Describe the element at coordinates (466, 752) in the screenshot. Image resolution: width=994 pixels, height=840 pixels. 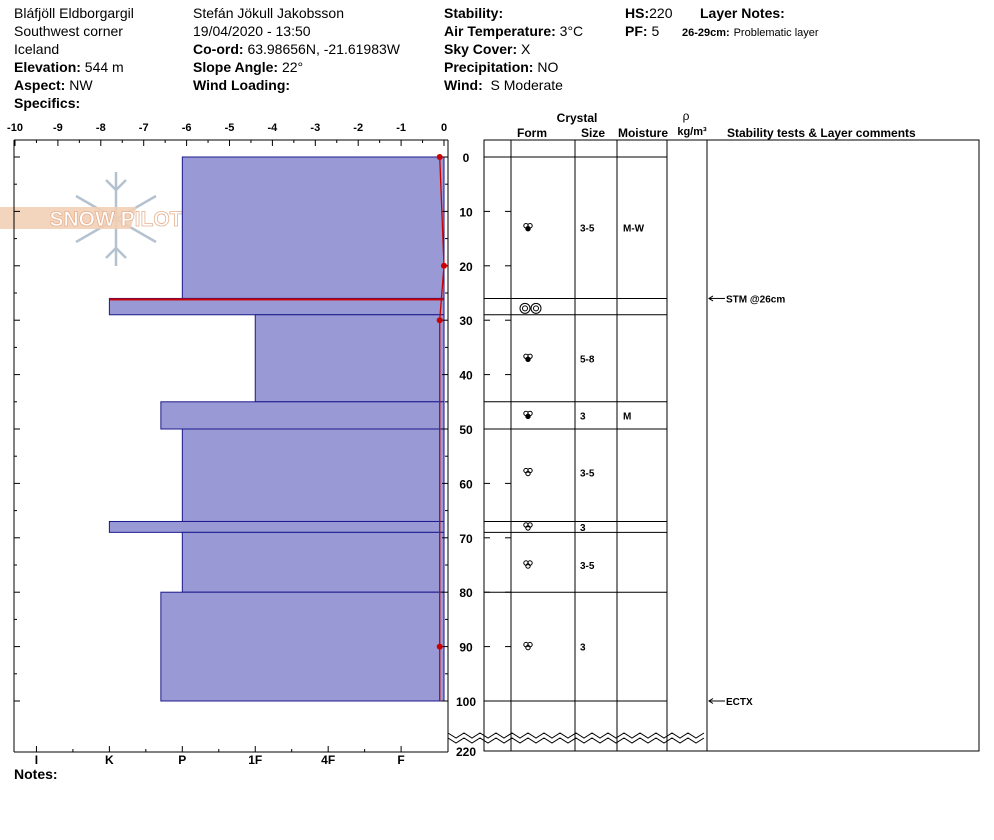
I see `depth-break-label: 220` at that location.